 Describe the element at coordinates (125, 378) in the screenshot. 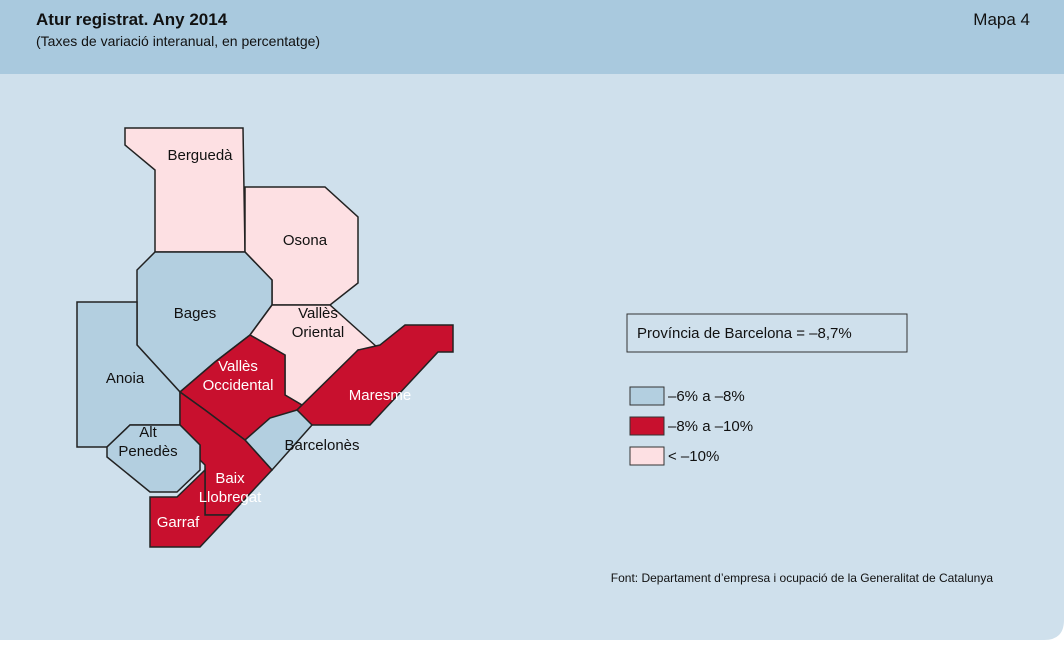

I see `region-label: Anoia` at that location.